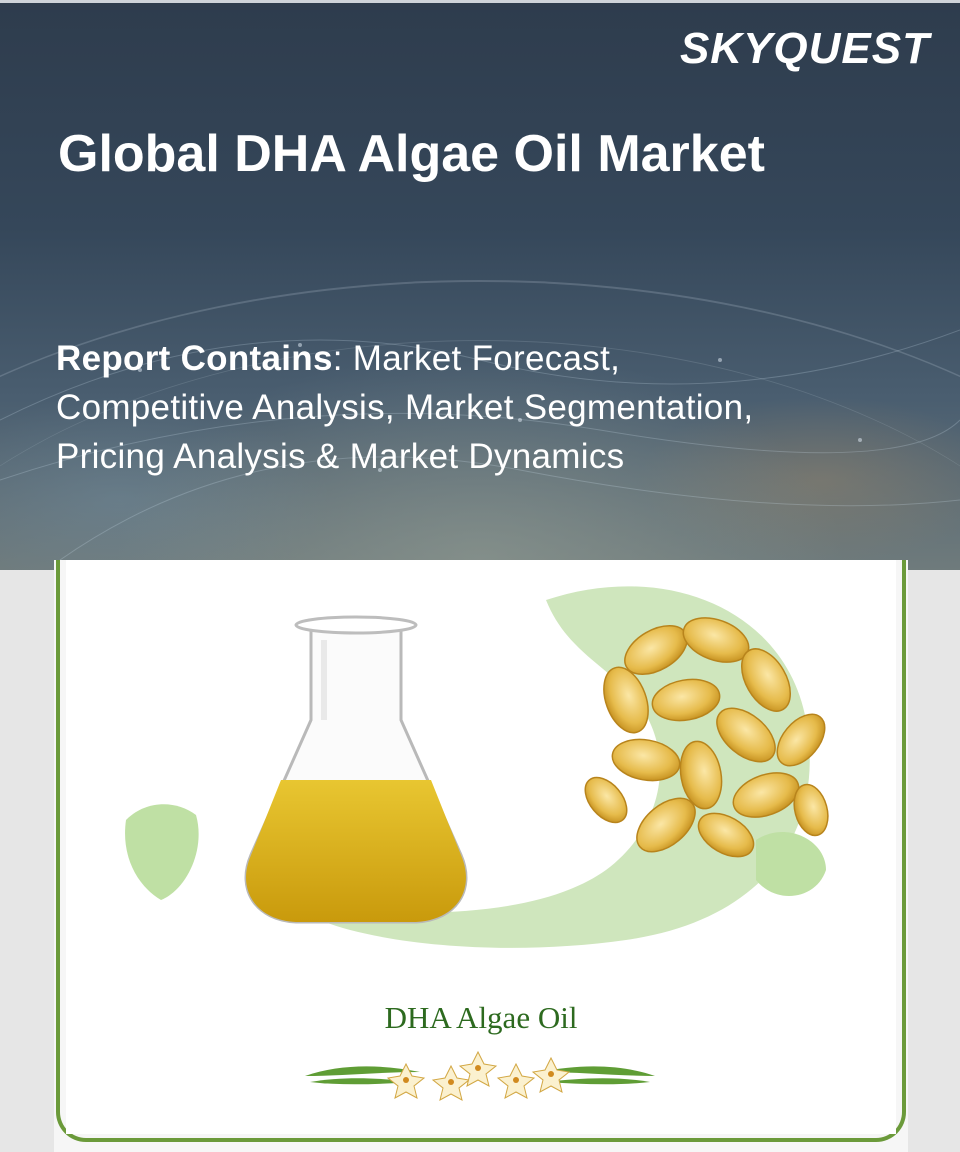  I want to click on top-line, so click(480, 1).